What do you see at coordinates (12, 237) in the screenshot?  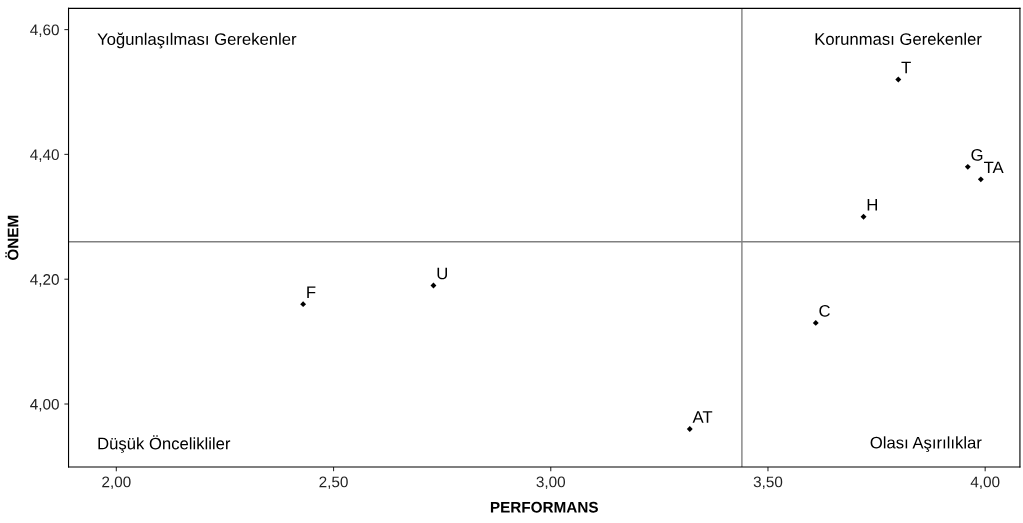 I see `y-axis-title: ÖNEM` at bounding box center [12, 237].